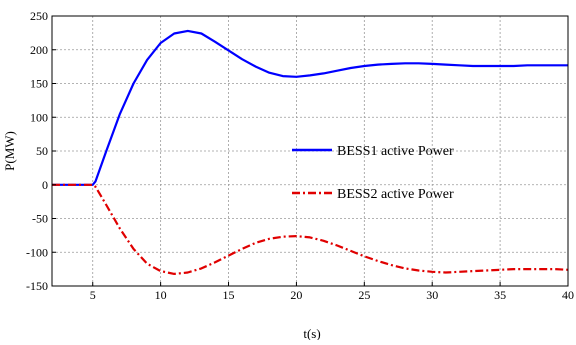 Image resolution: width=576 pixels, height=345 pixels. Describe the element at coordinates (45, 185) in the screenshot. I see `y-tick-label: 0` at that location.